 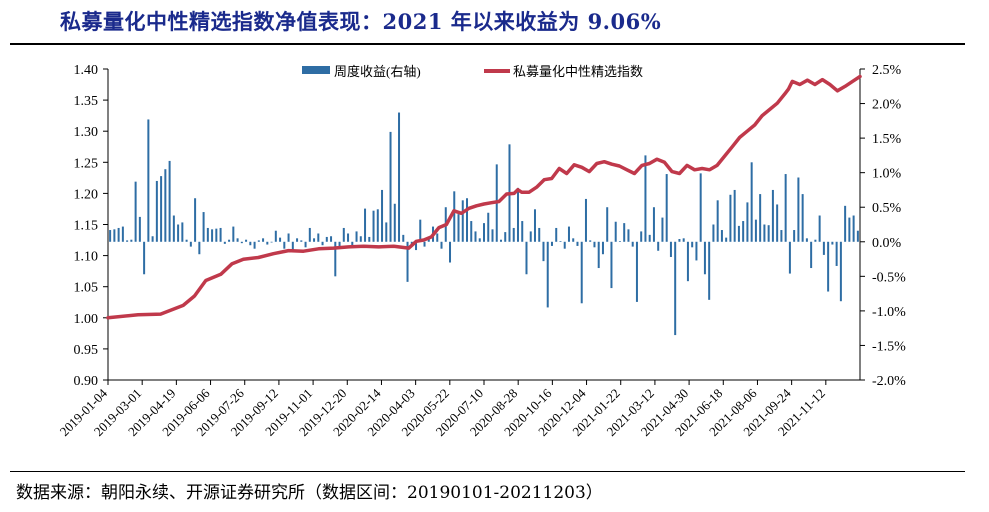 I want to click on right-tick-label: -0.5%, so click(x=889, y=277).